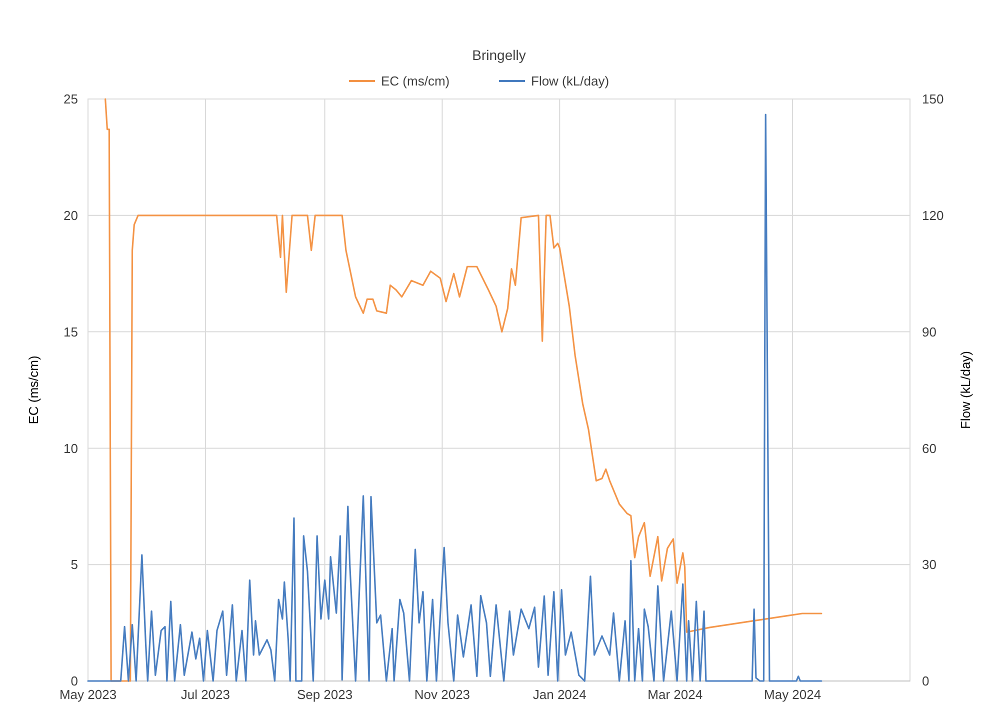 Image resolution: width=984 pixels, height=720 pixels. What do you see at coordinates (205, 694) in the screenshot?
I see `x-tick-label: Jul 2023` at bounding box center [205, 694].